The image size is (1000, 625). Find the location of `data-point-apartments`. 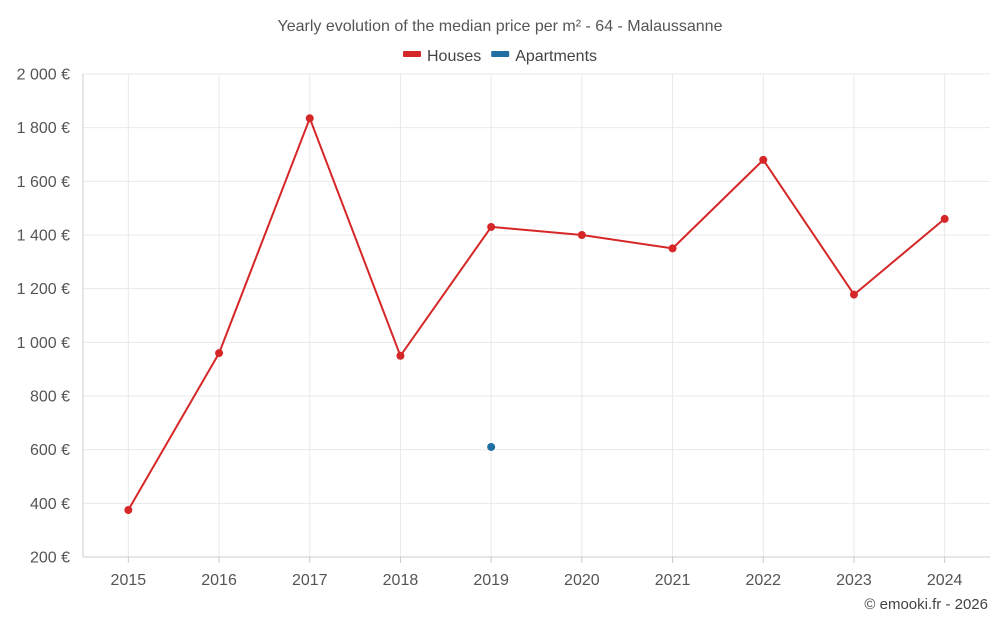

data-point-apartments is located at coordinates (491, 446).